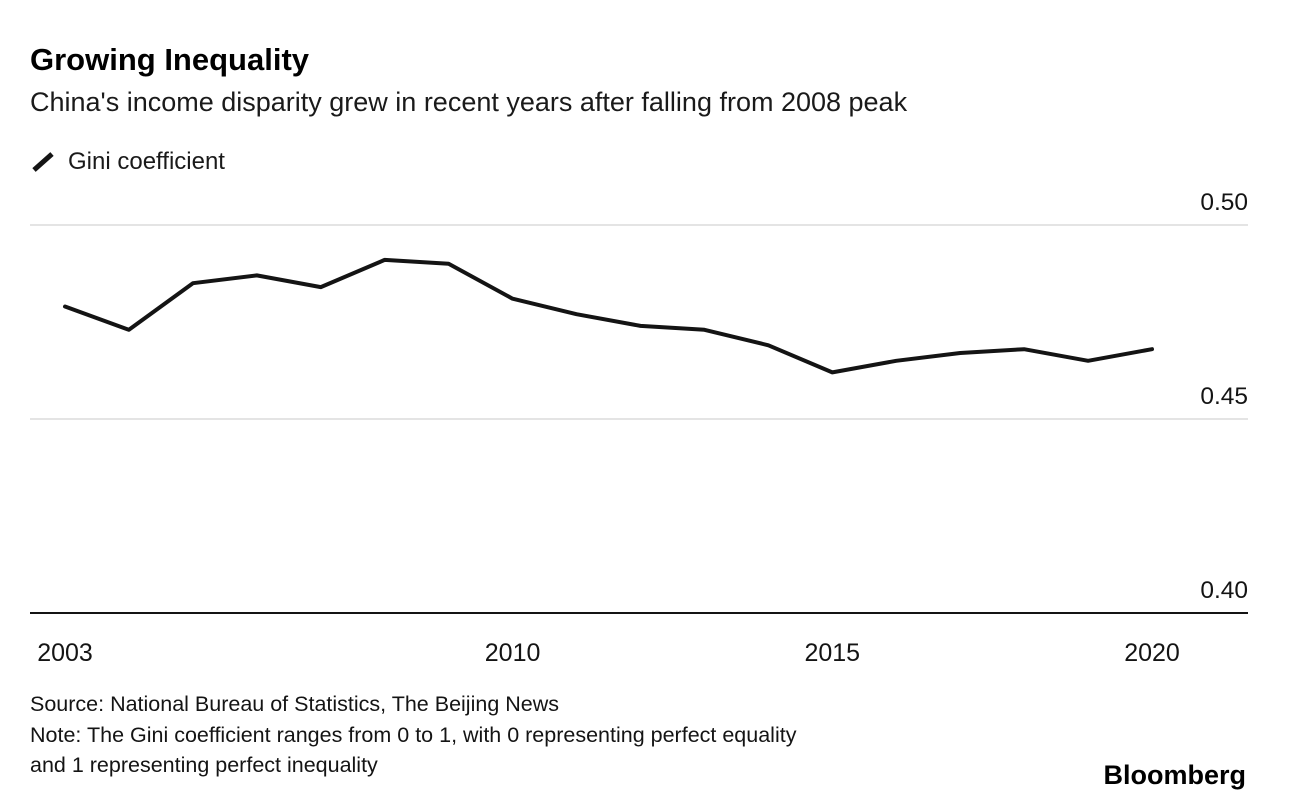 This screenshot has width=1296, height=804. I want to click on x-tick-label: 2015, so click(832, 653).